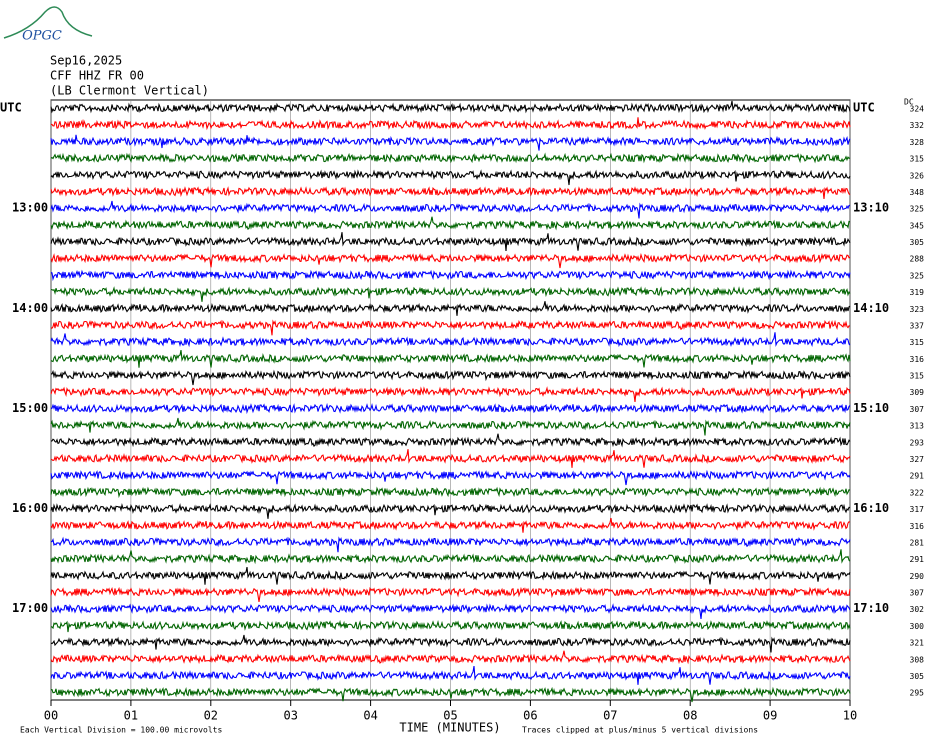 Image resolution: width=930 pixels, height=744 pixels. What do you see at coordinates (917, 225) in the screenshot?
I see `dc-value: 345` at bounding box center [917, 225].